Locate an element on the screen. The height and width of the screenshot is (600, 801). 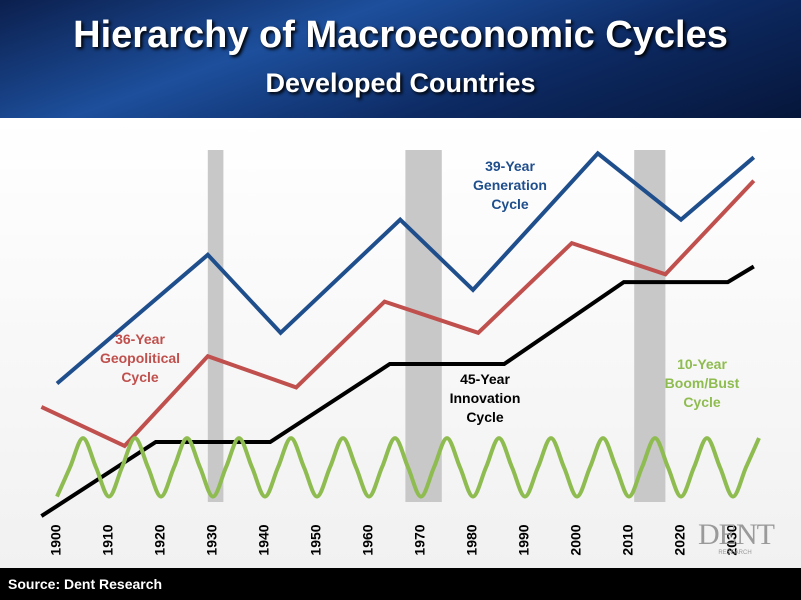
logo: DENT is located at coordinates (736, 534).